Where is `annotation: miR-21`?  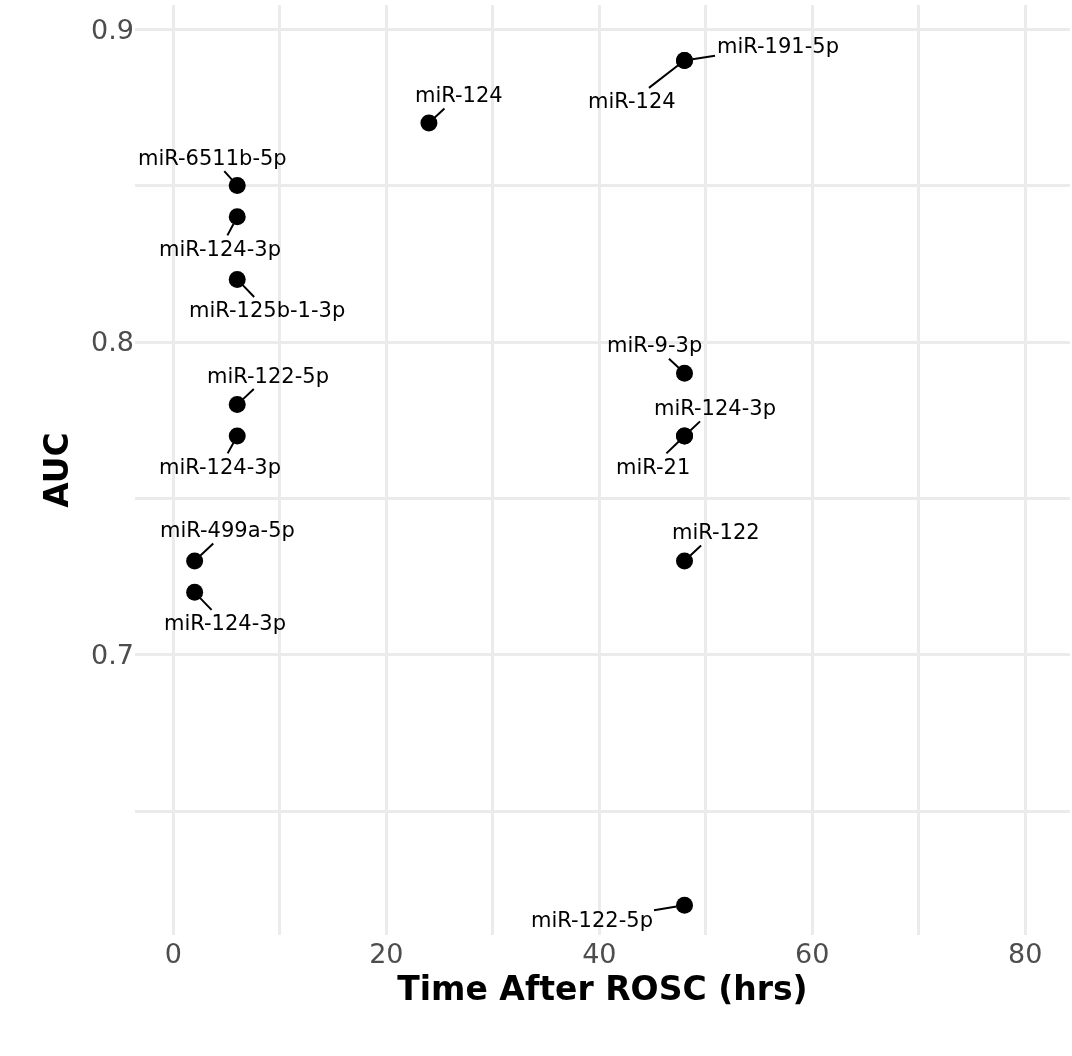
annotation: miR-21 is located at coordinates (653, 467).